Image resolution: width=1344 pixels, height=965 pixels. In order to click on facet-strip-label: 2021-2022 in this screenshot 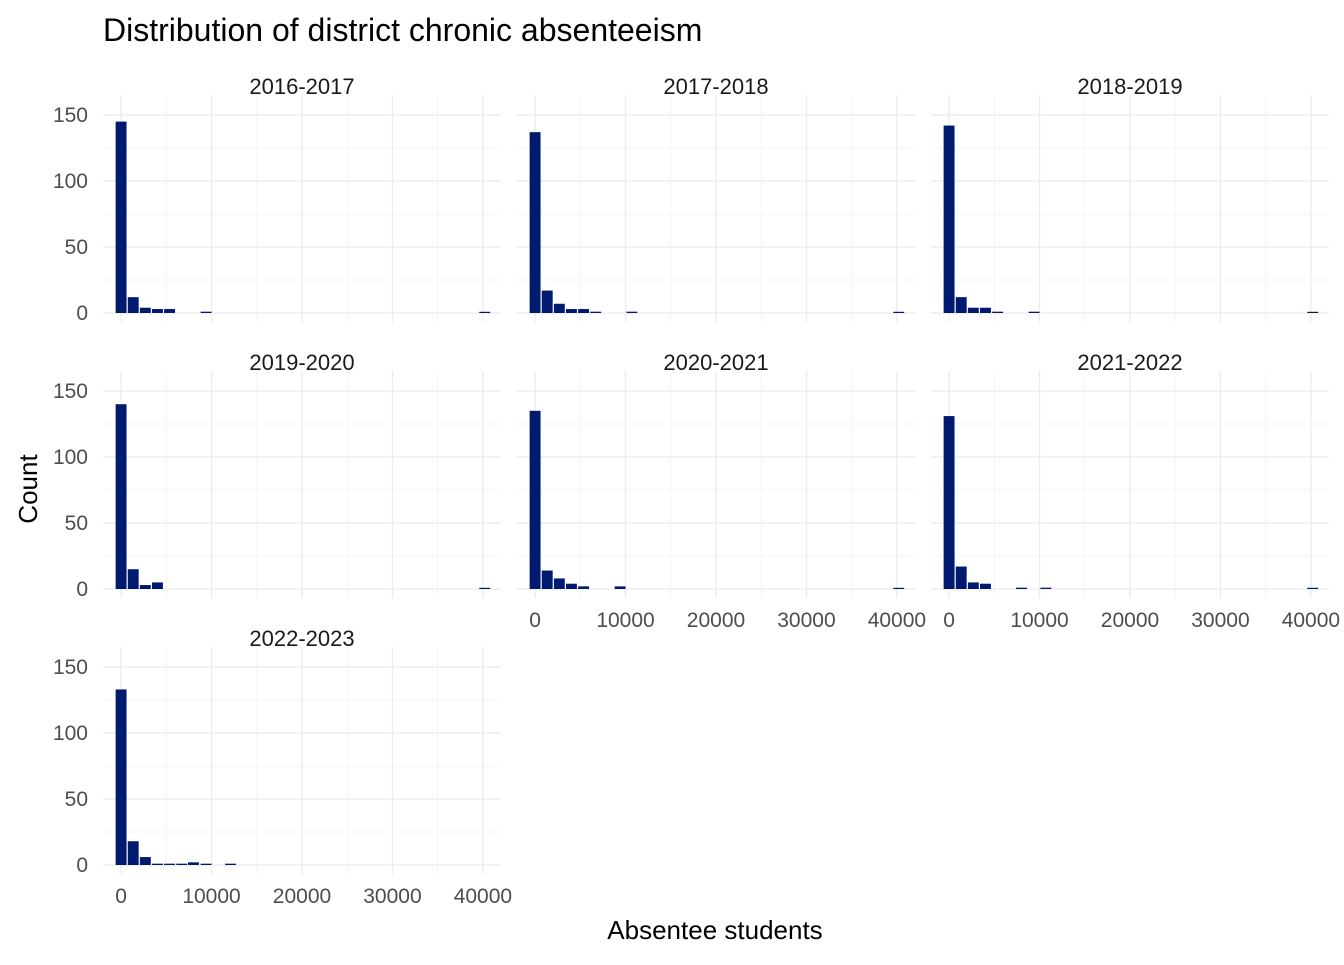, I will do `click(1129, 362)`.